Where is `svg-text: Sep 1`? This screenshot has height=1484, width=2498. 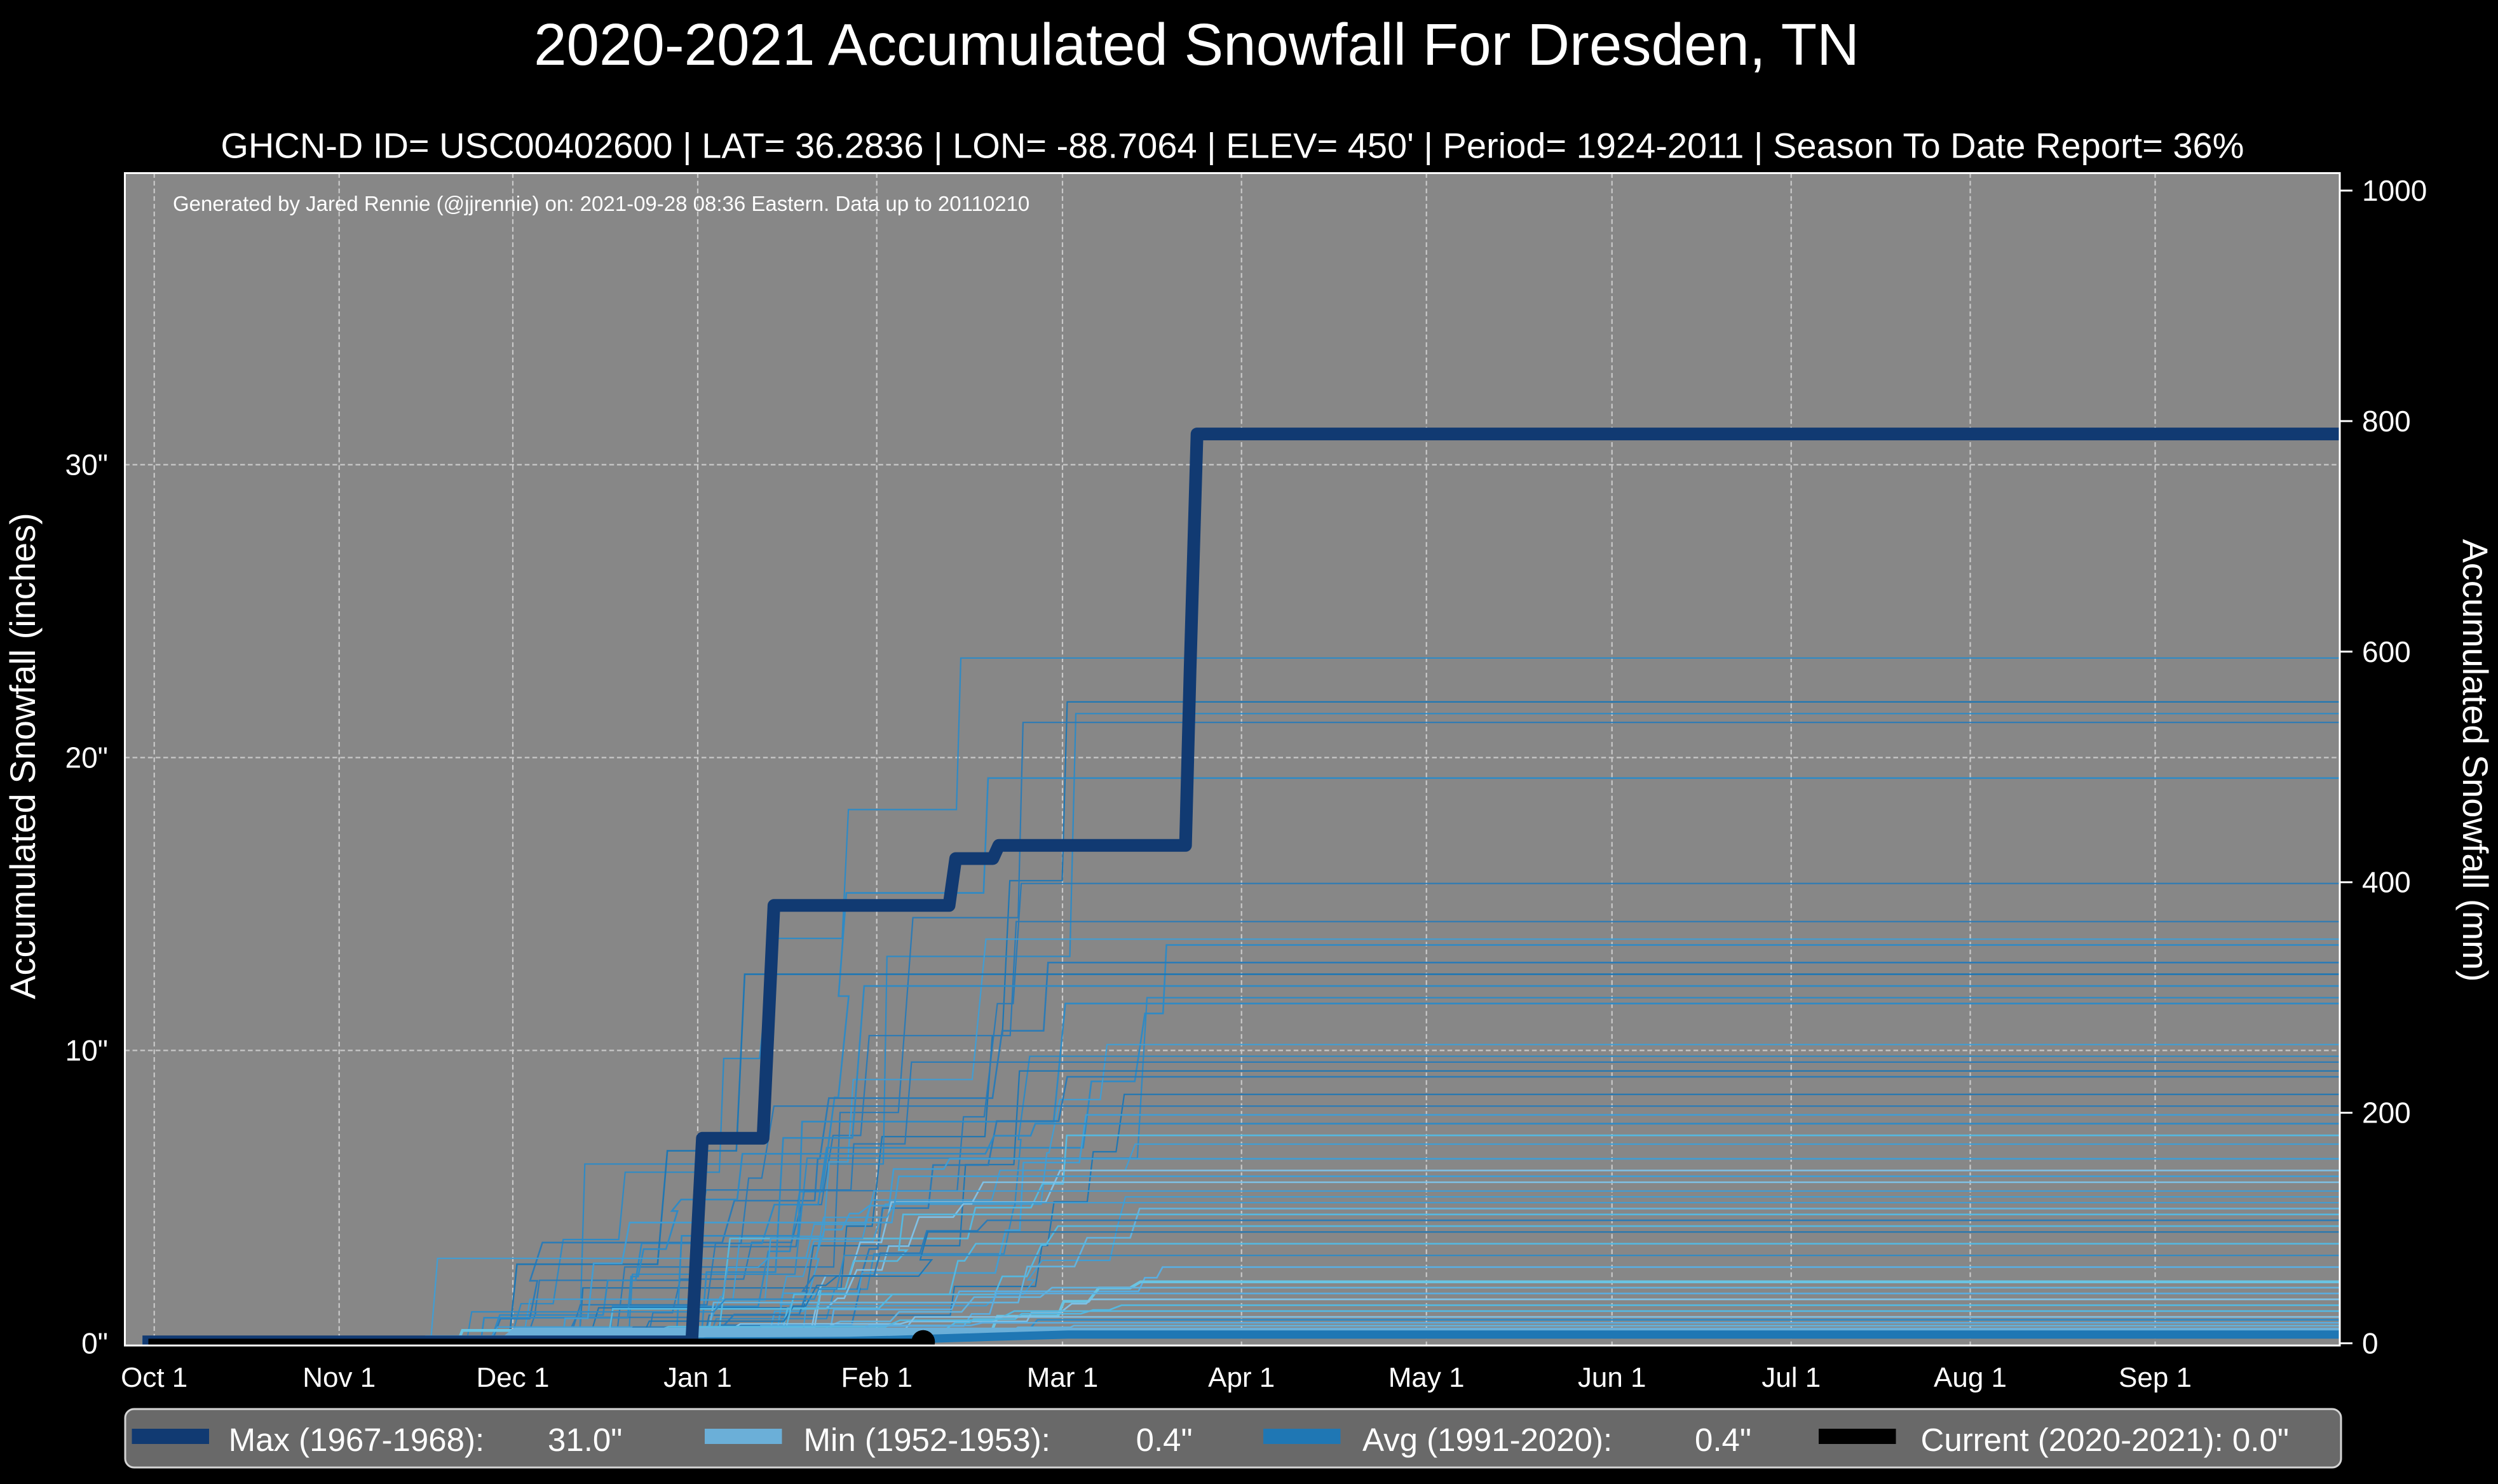
svg-text: Sep 1 is located at coordinates (2155, 1378).